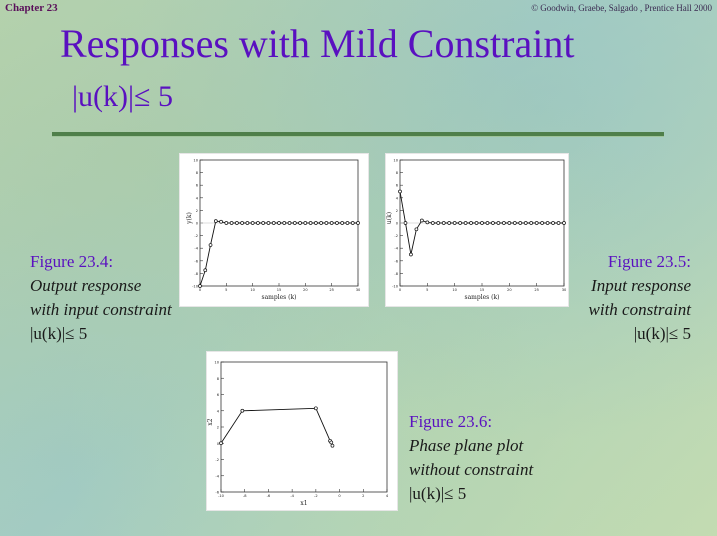 The image size is (717, 536). I want to click on x-tick-label: 5, so click(226, 290).